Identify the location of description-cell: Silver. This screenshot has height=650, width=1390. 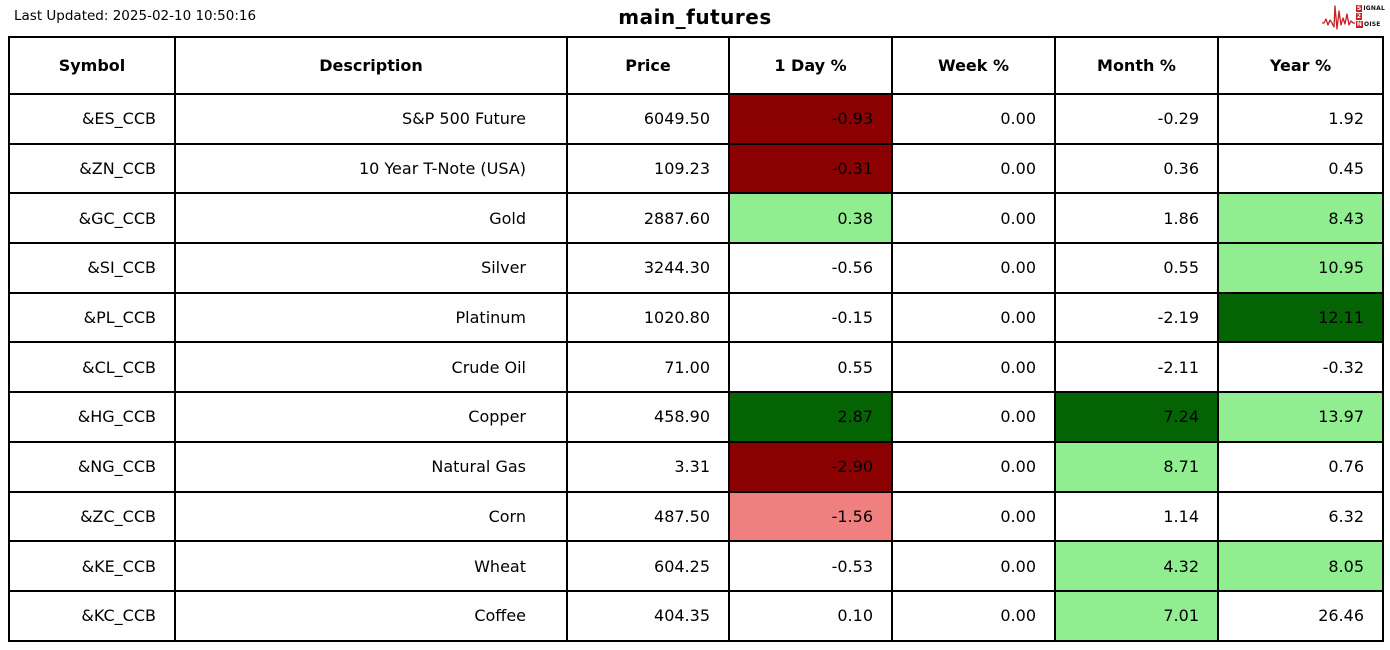
(371, 268).